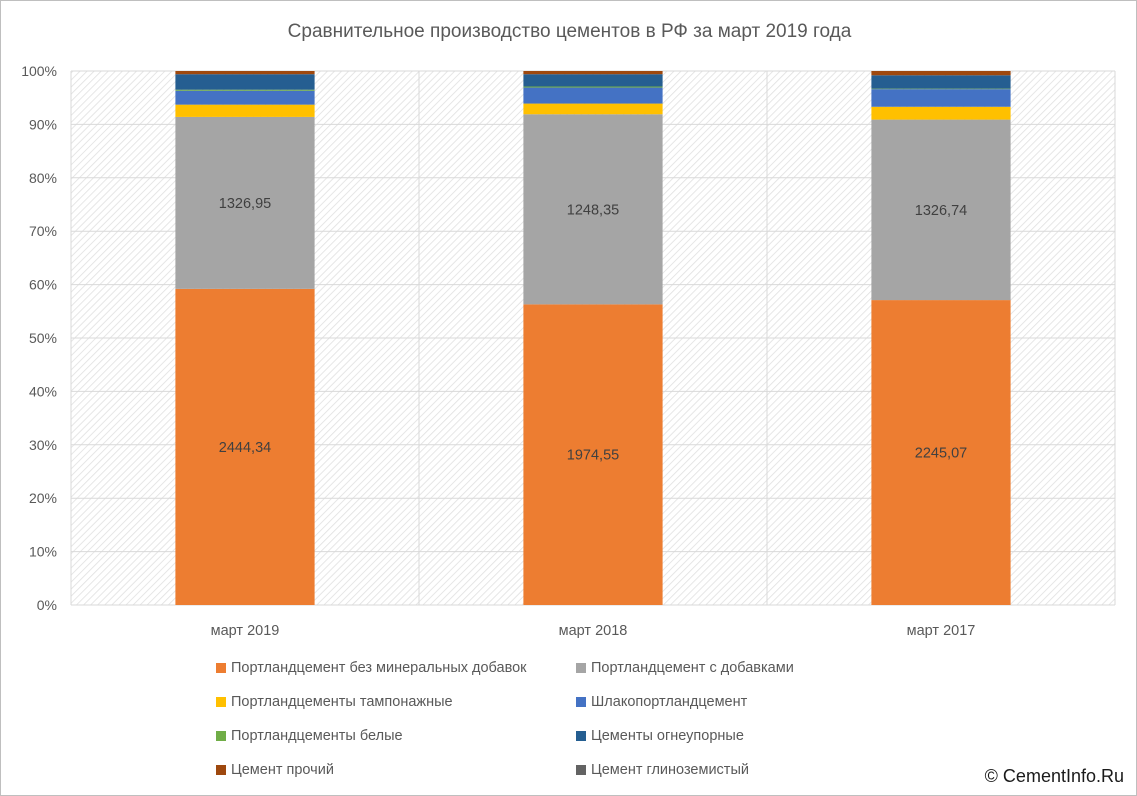 The height and width of the screenshot is (796, 1137). Describe the element at coordinates (43, 498) in the screenshot. I see `y-tick-label: 20%` at that location.